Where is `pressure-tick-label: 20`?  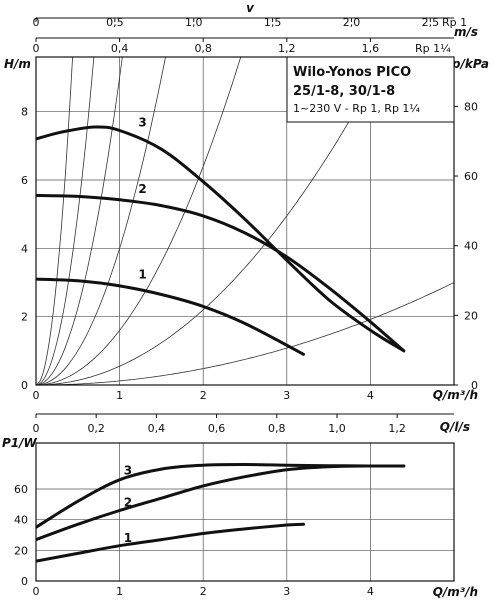 pressure-tick-label: 20 is located at coordinates (471, 315).